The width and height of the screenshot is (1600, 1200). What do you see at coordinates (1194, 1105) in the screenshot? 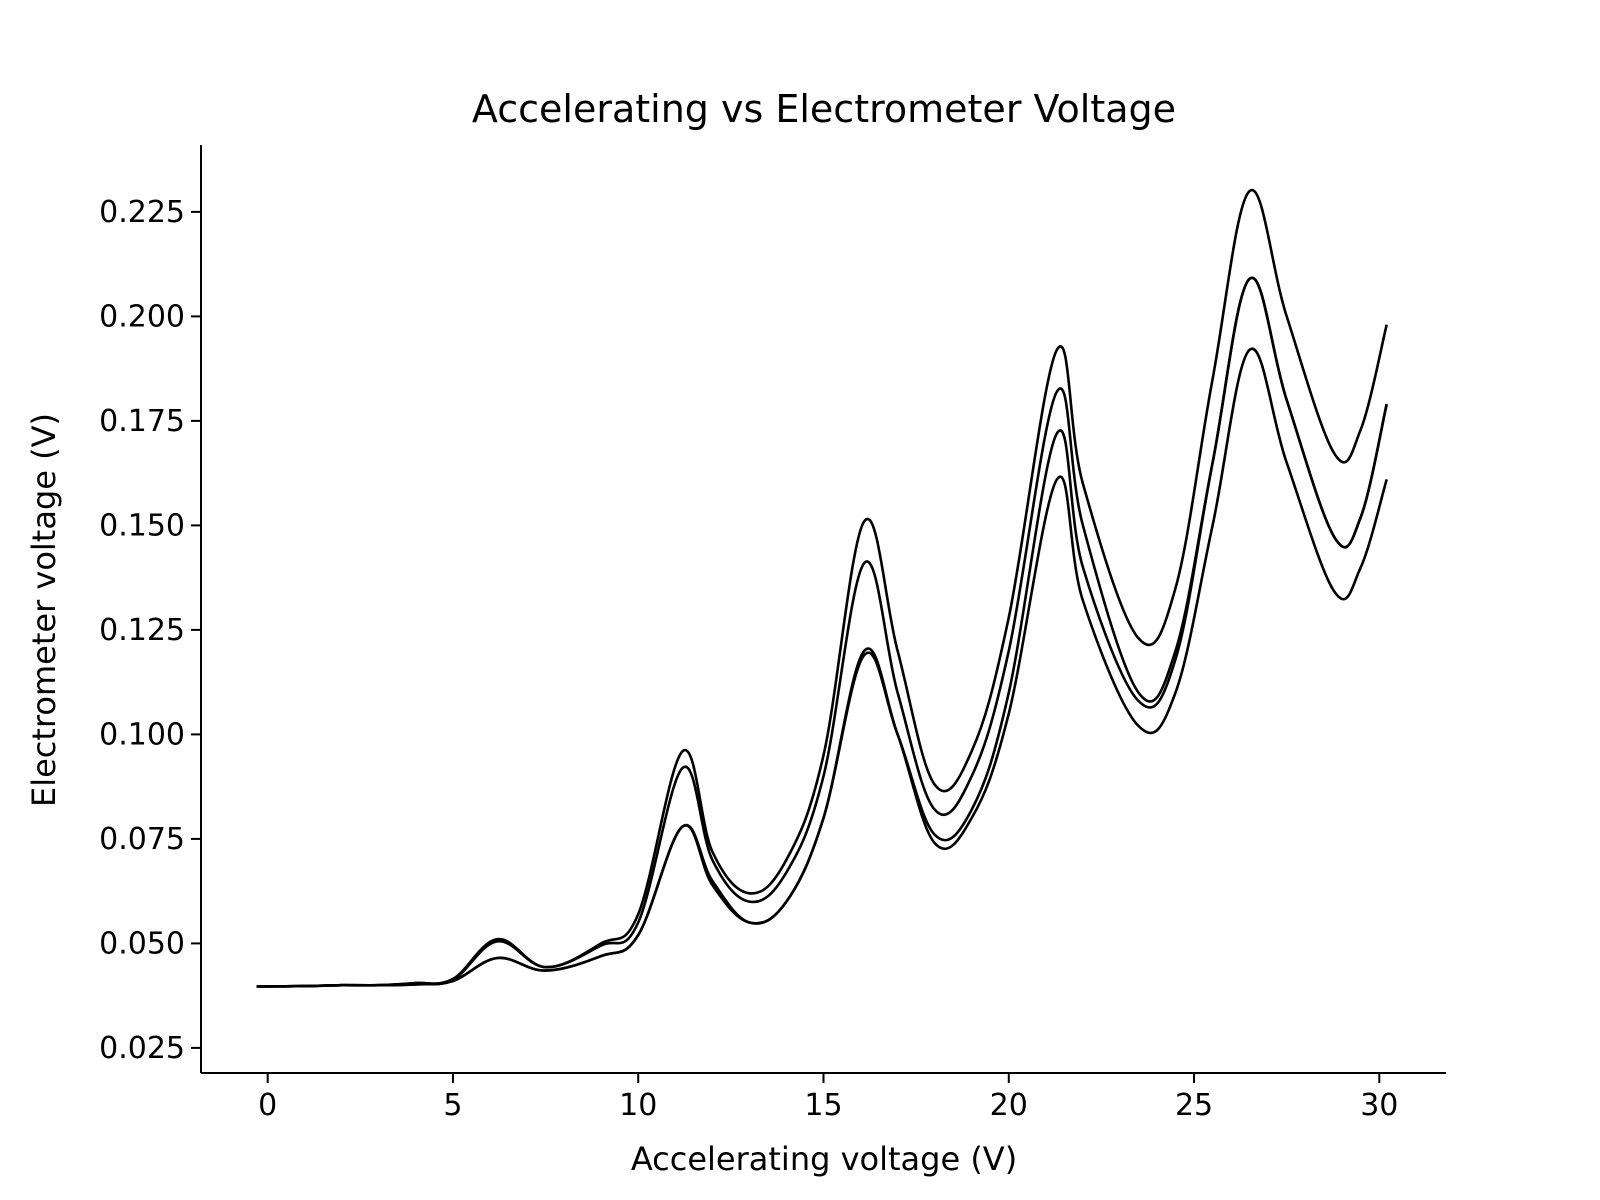
I see `x-tick-label: 25` at bounding box center [1194, 1105].